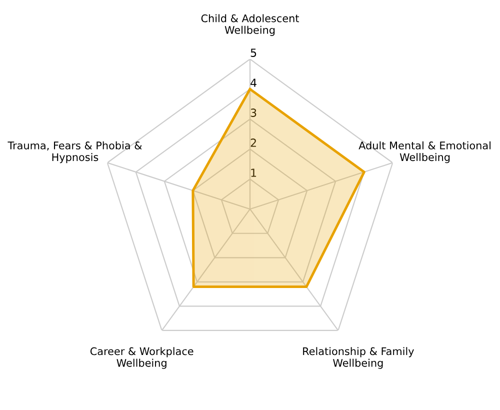 Image resolution: width=500 pixels, height=410 pixels. What do you see at coordinates (253, 82) in the screenshot?
I see `y-tick-label: 4` at bounding box center [253, 82].